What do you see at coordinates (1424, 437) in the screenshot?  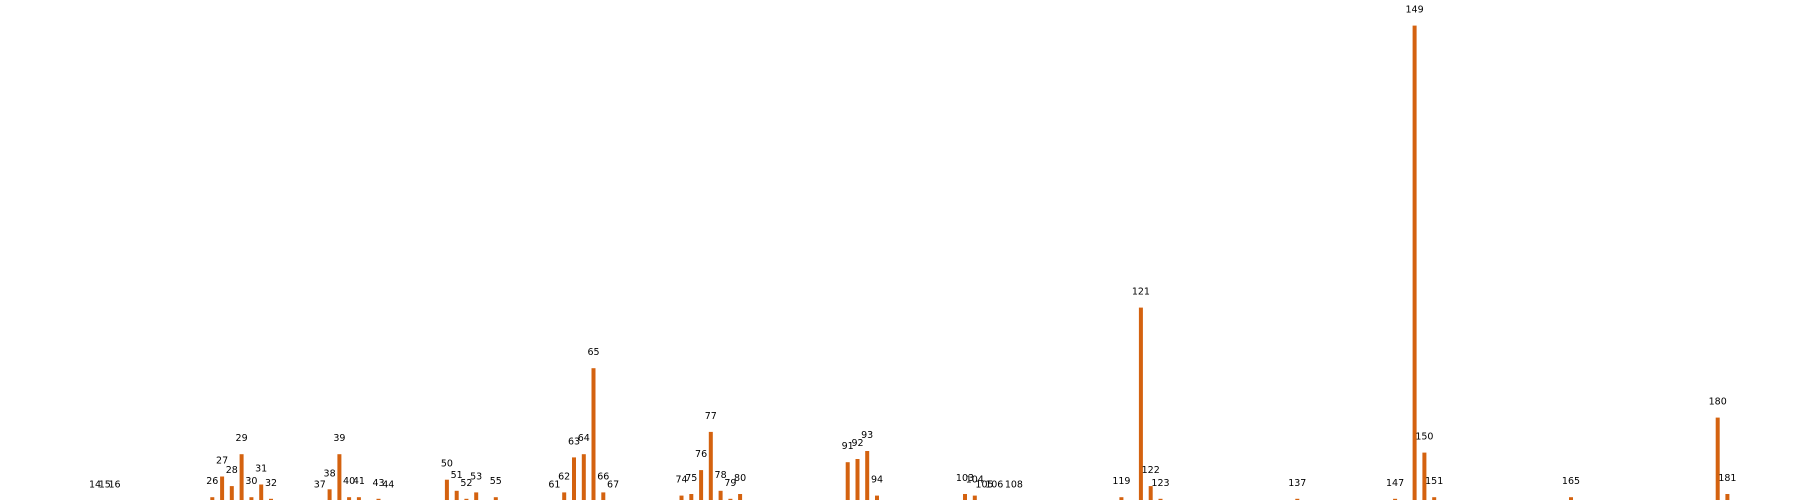 I see `bar-label-150: 150` at bounding box center [1424, 437].